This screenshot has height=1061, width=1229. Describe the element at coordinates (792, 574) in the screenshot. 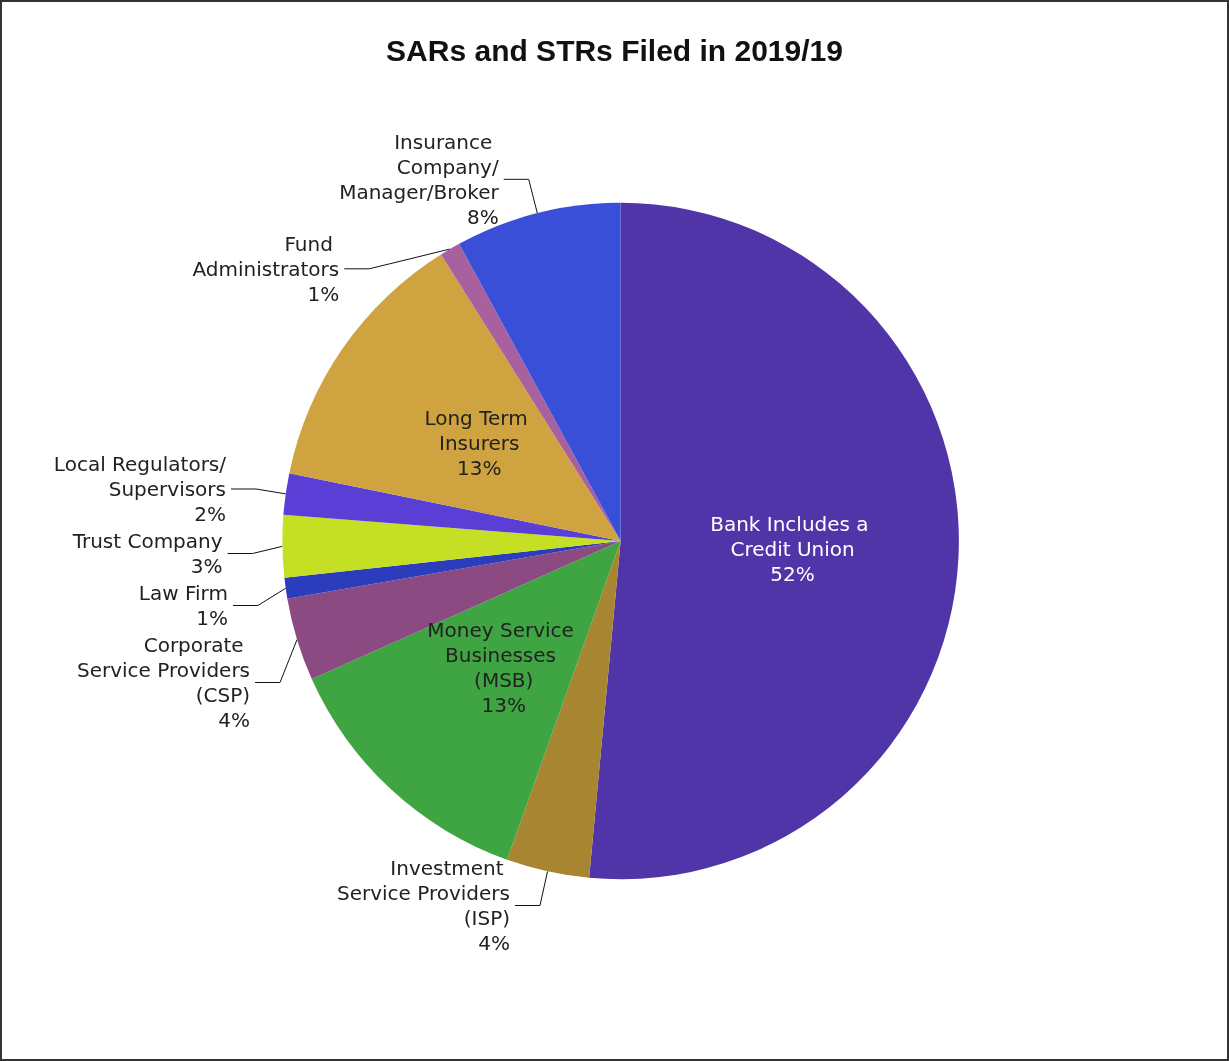

I see `data-label: 52%` at that location.